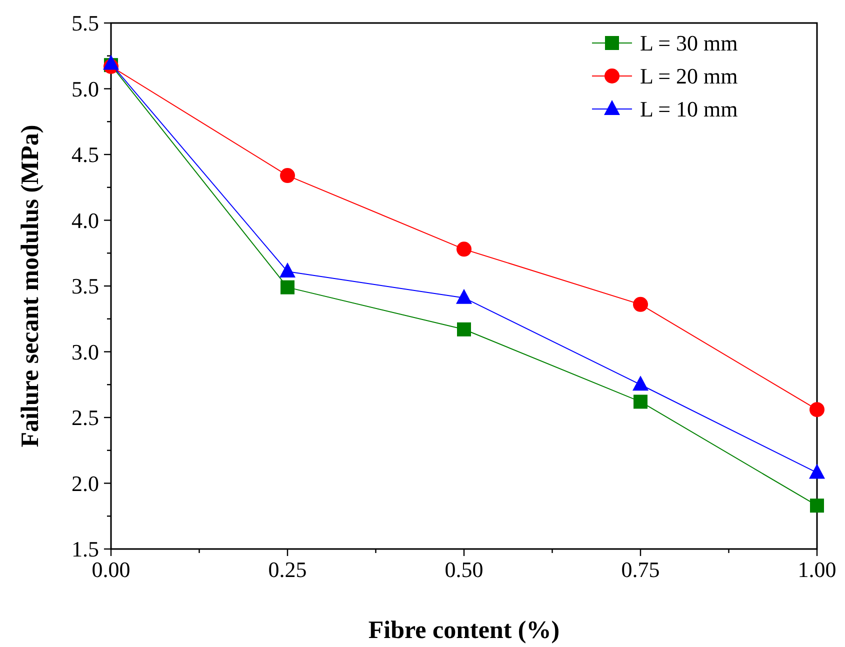 The width and height of the screenshot is (845, 647). What do you see at coordinates (85, 220) in the screenshot?
I see `y-tick-label: 4.0` at bounding box center [85, 220].